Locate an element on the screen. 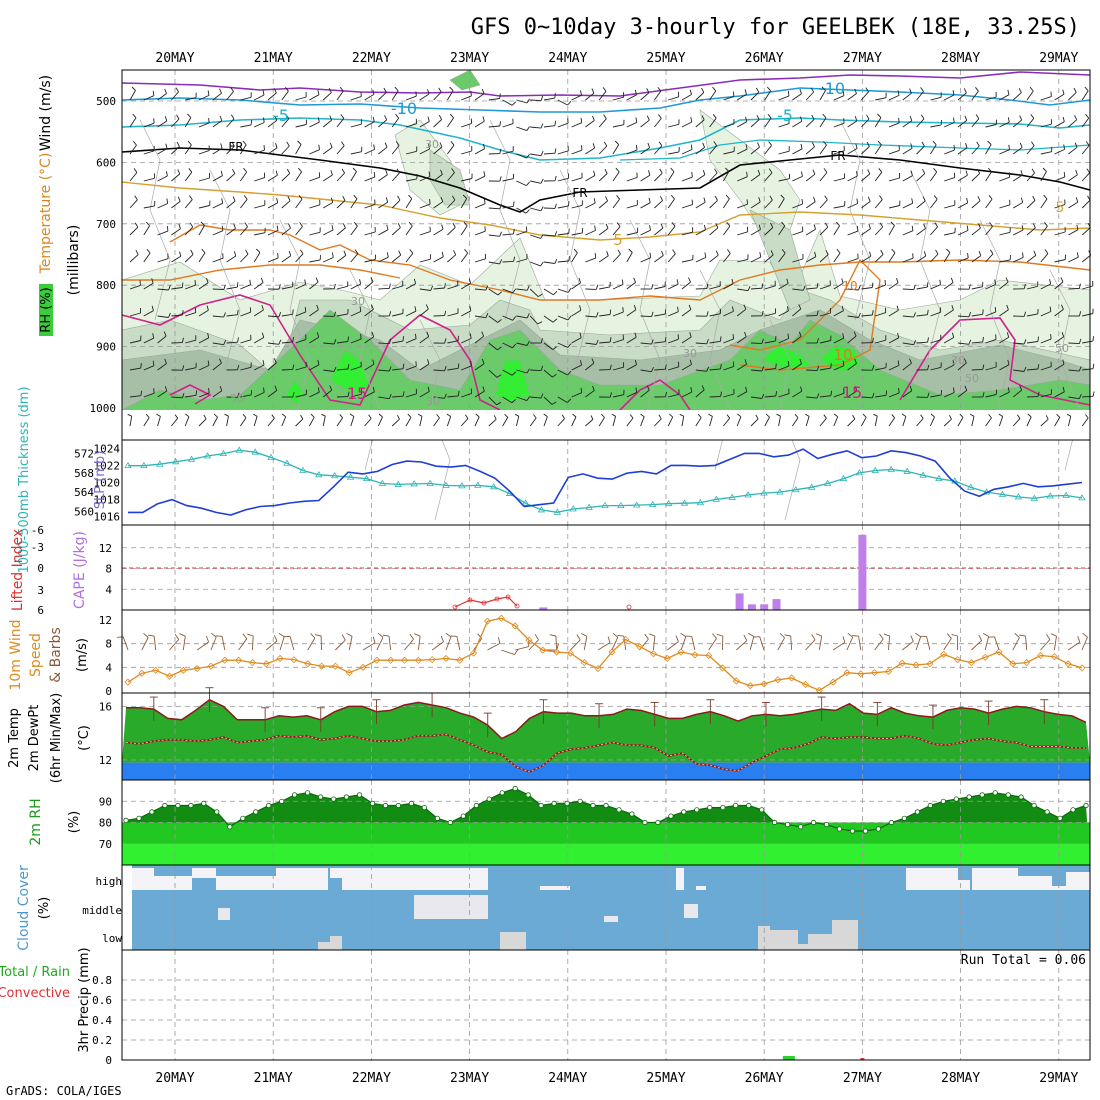 This screenshot has height=1100, width=1100. lifted-index-marker is located at coordinates (629, 607).